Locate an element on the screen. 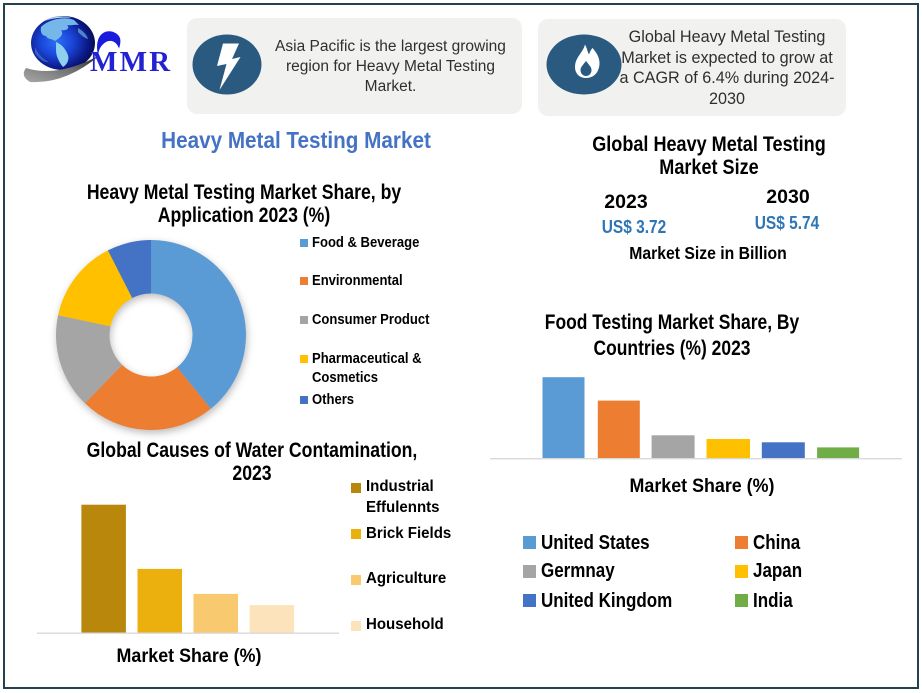 This screenshot has height=693, width=922. svg-text: MMR is located at coordinates (131, 62).